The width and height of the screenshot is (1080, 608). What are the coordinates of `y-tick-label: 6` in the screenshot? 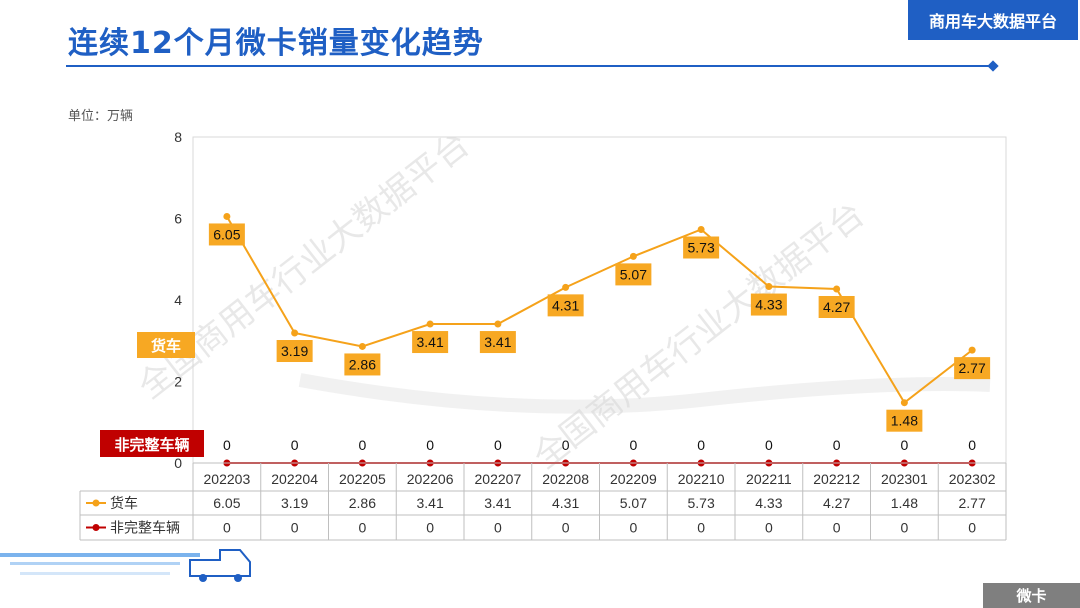 It's located at (178, 219).